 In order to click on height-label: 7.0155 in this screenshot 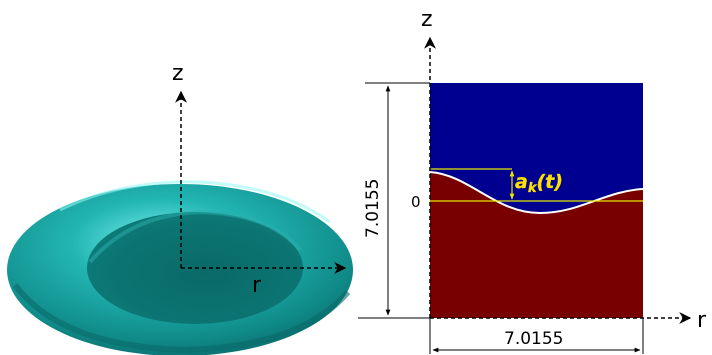, I will do `click(373, 208)`.